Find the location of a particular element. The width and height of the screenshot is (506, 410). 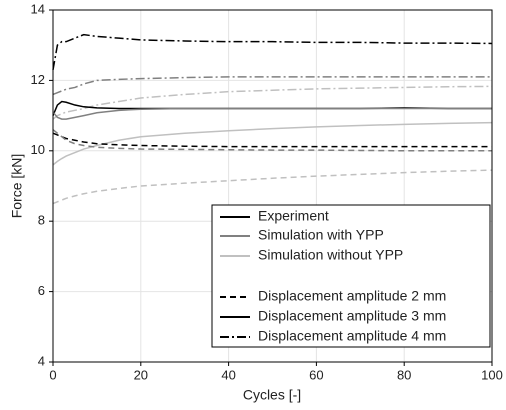

legend-label: Displacement amplitude 4 mm is located at coordinates (352, 336).